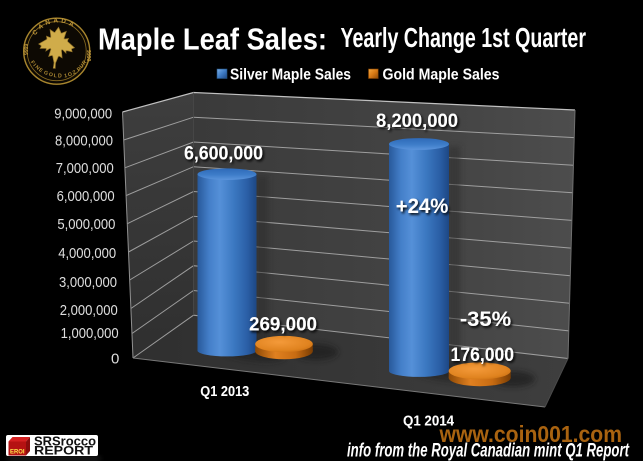 This screenshot has height=461, width=643. I want to click on svg-text: 8,200,000, so click(417, 121).